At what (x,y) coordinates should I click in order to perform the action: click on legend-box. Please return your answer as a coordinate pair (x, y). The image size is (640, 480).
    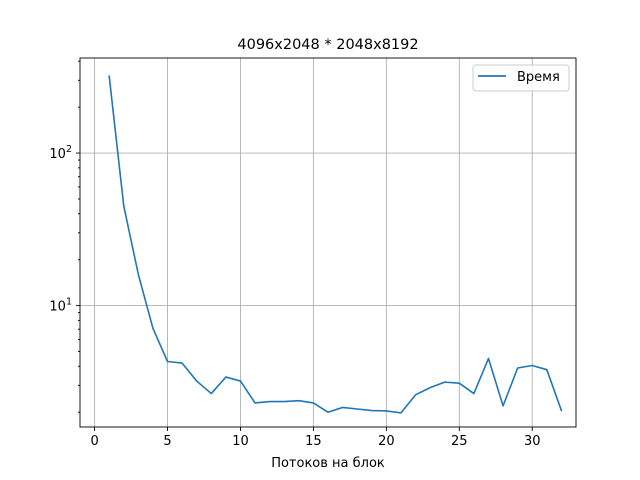
    Looking at the image, I should click on (521, 78).